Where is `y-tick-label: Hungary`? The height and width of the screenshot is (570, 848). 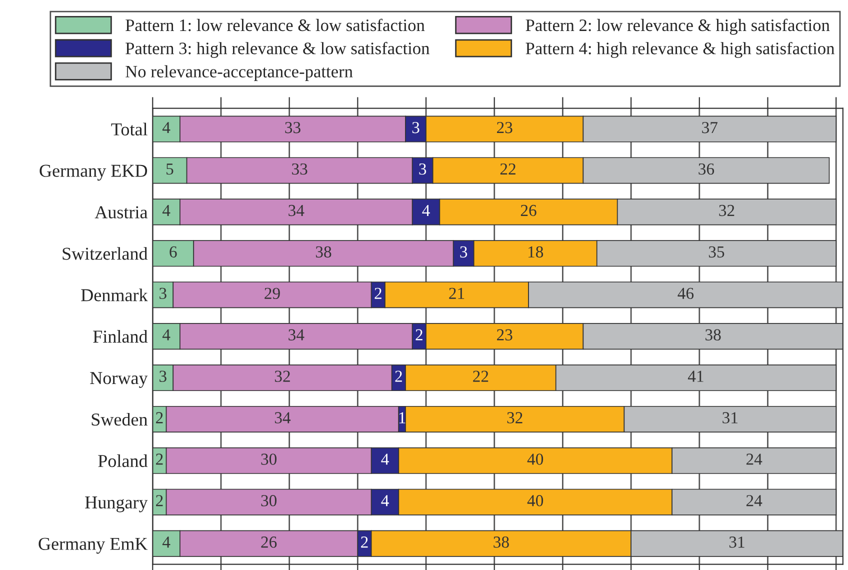 y-tick-label: Hungary is located at coordinates (116, 504).